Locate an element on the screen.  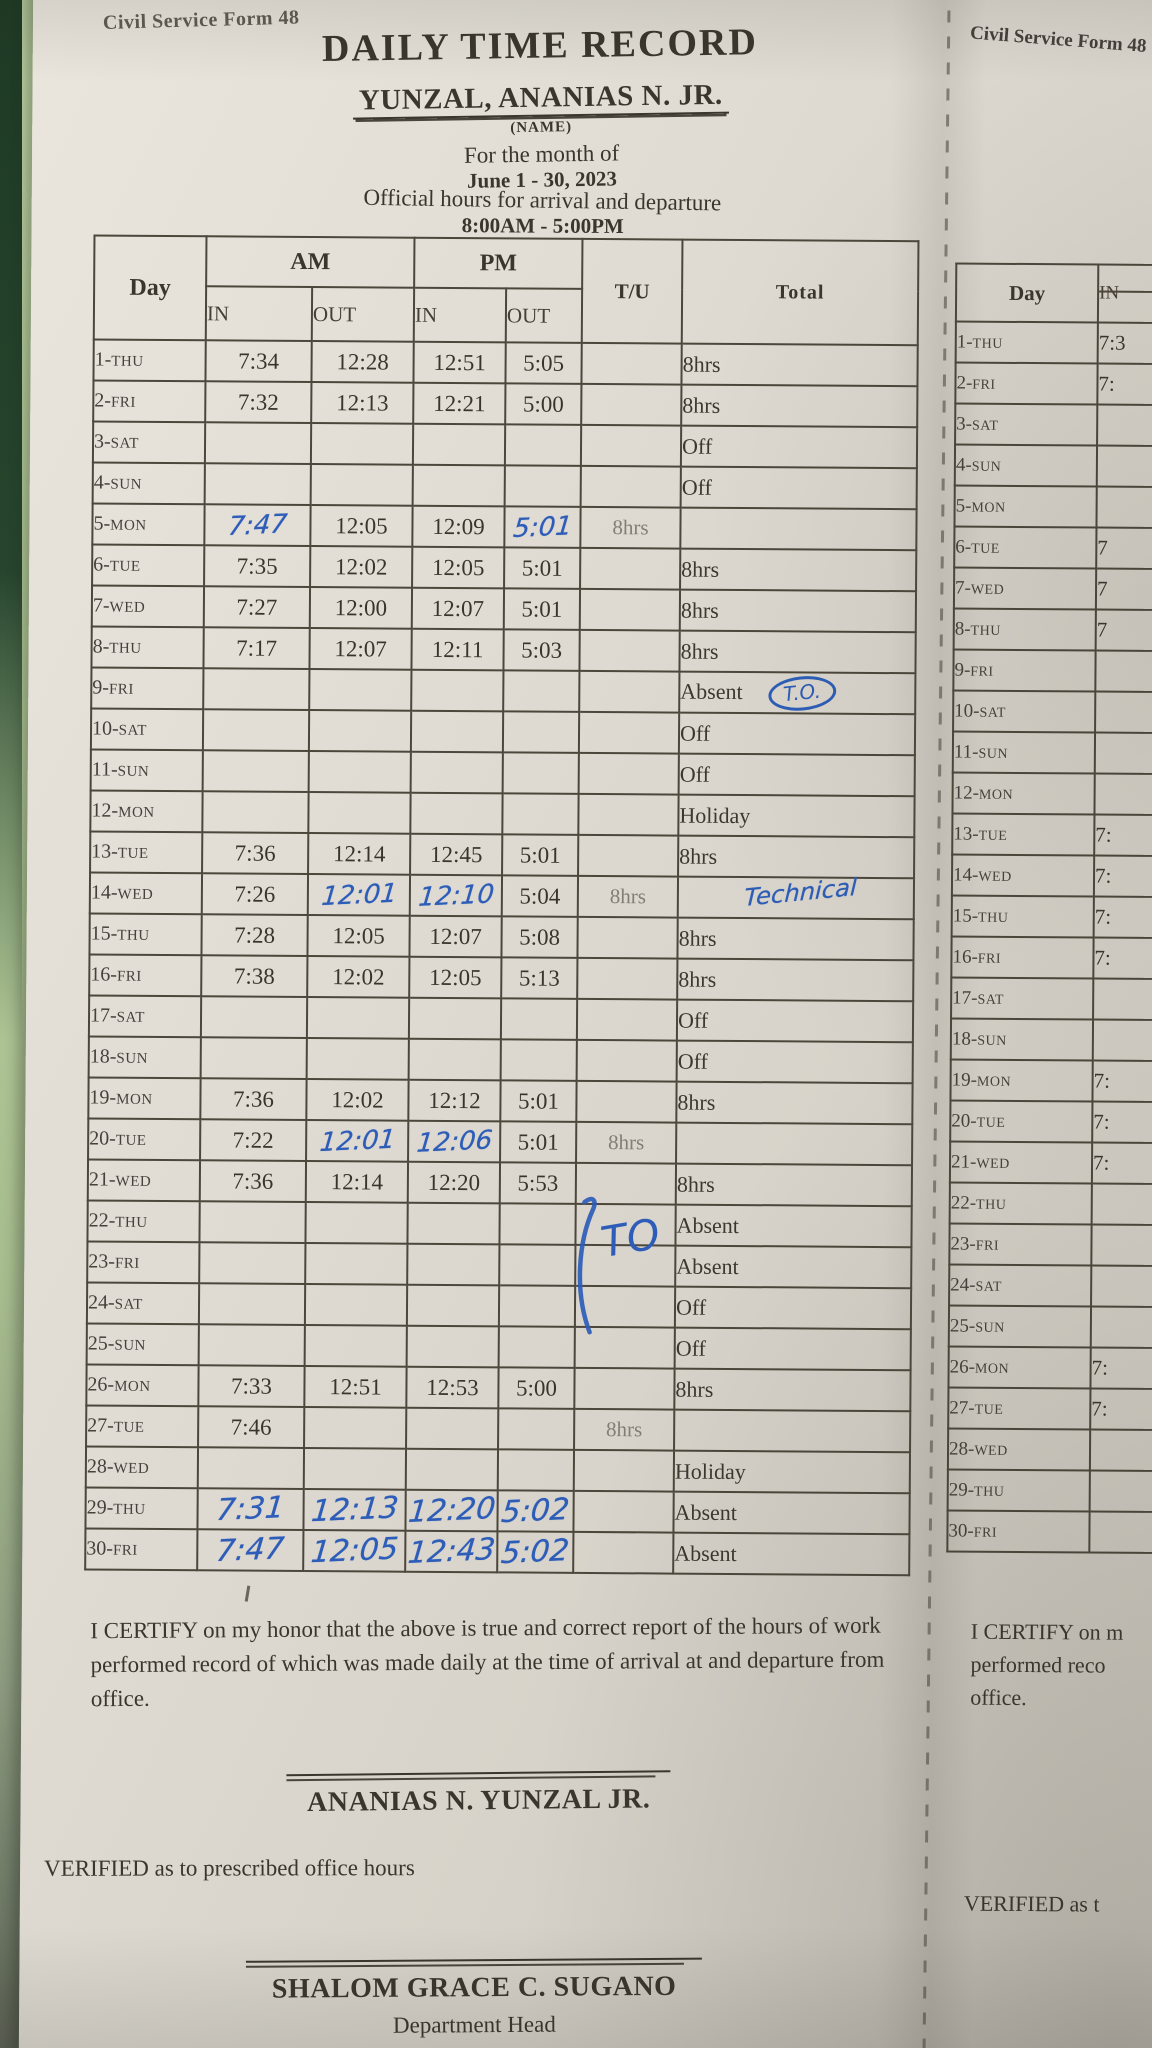
cell-am-out: 12:14 is located at coordinates (357, 1182).